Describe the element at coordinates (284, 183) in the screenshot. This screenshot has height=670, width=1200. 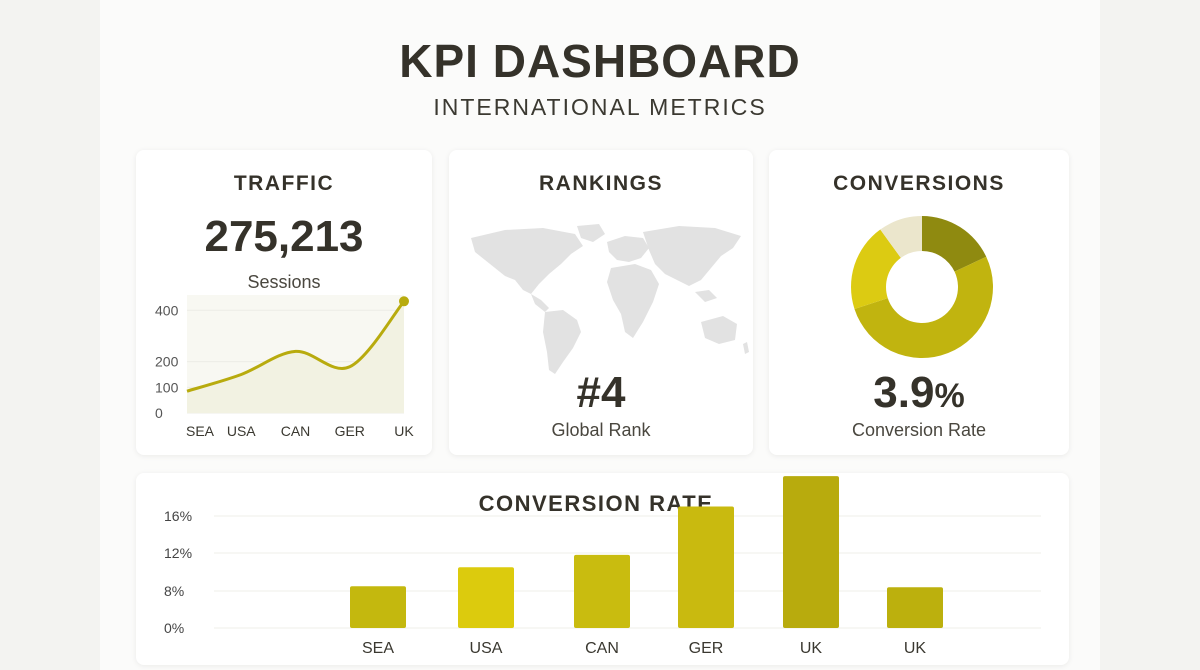
I see `traffic-title: TRAFFIC` at that location.